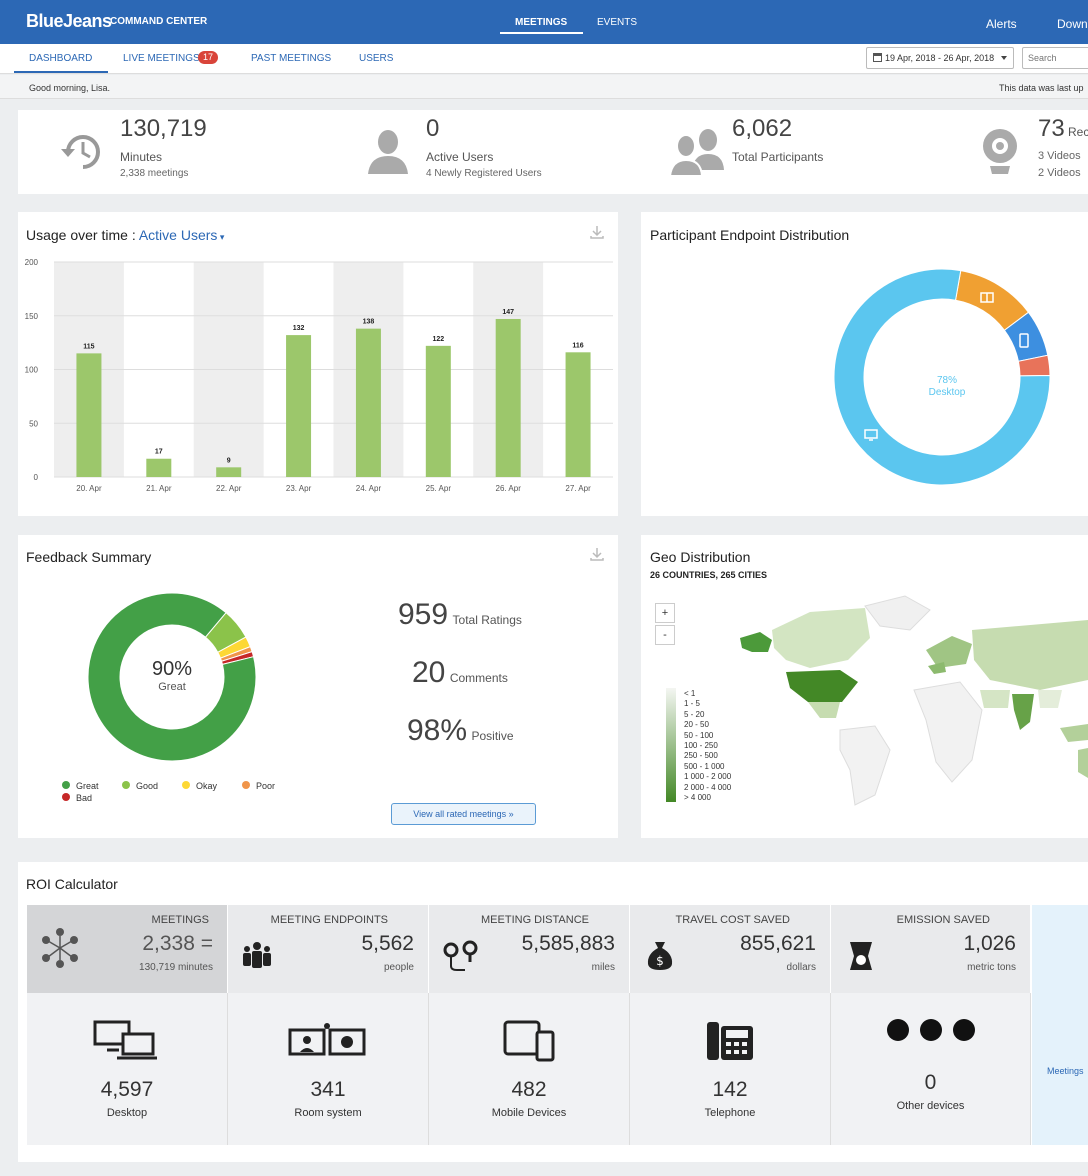  I want to click on product-name: COMMAND CENTER, so click(159, 21).